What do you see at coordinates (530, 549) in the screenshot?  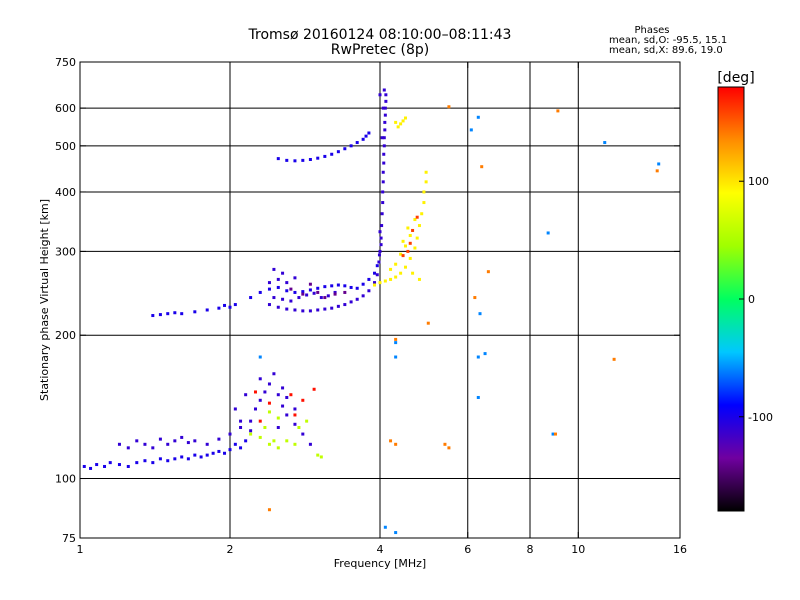 I see `x-tick-label: 8` at bounding box center [530, 549].